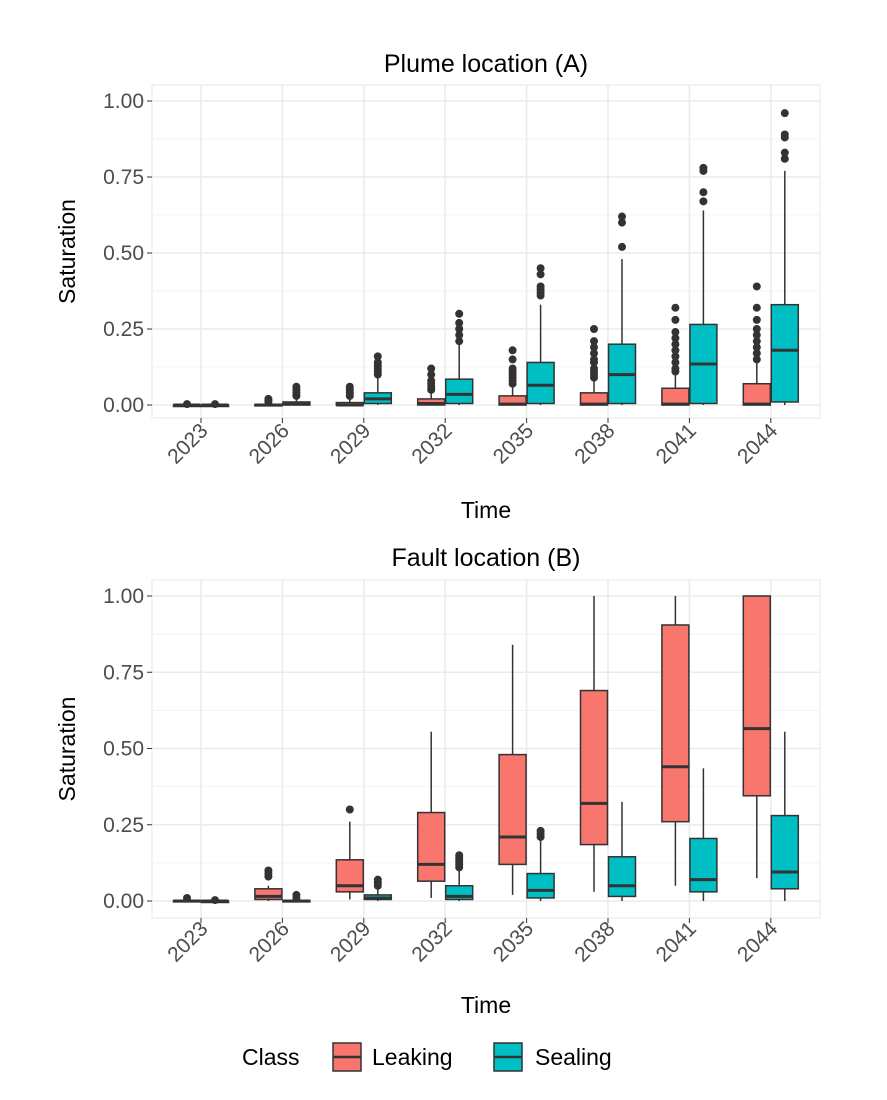  Describe the element at coordinates (758, 942) in the screenshot. I see `x-tick-label: 2044` at that location.